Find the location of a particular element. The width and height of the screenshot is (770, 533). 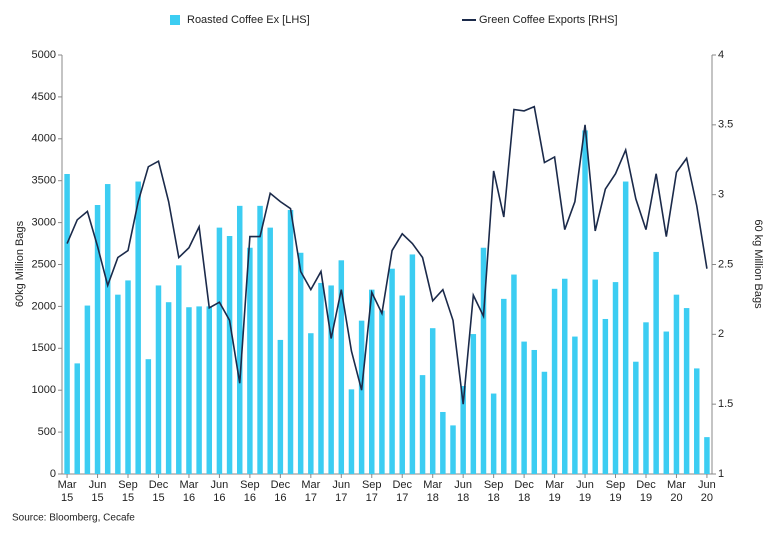

y-tick-label: 2500 is located at coordinates (44, 264).